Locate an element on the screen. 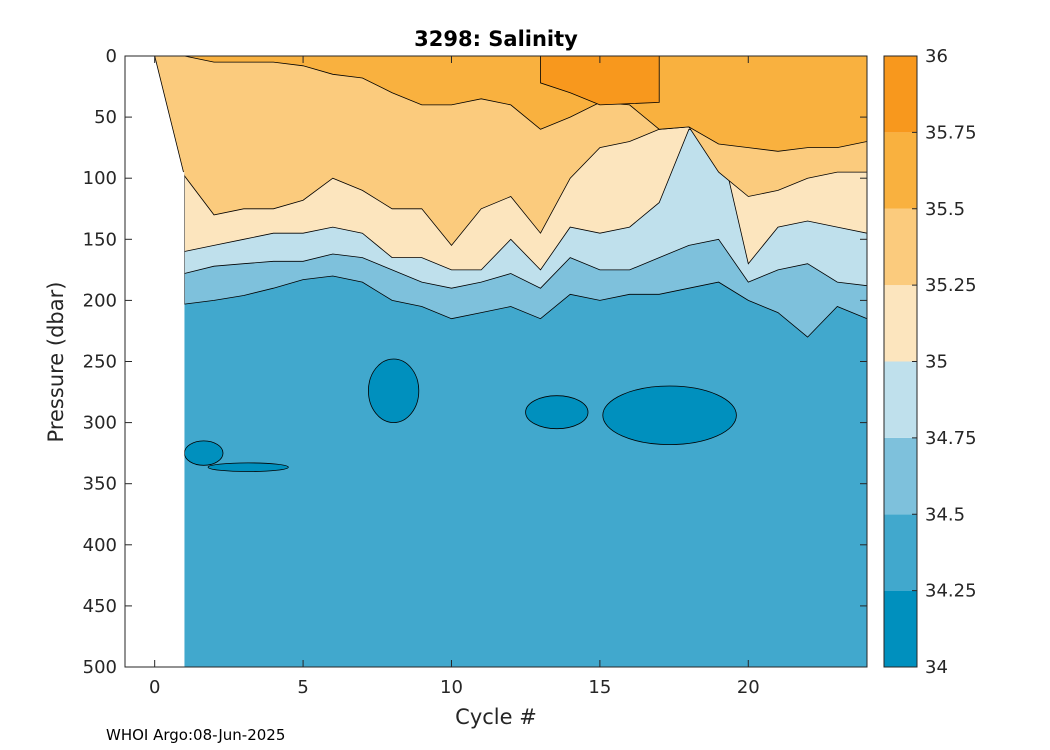  y-tick-label-450: 450 is located at coordinates (100, 606).